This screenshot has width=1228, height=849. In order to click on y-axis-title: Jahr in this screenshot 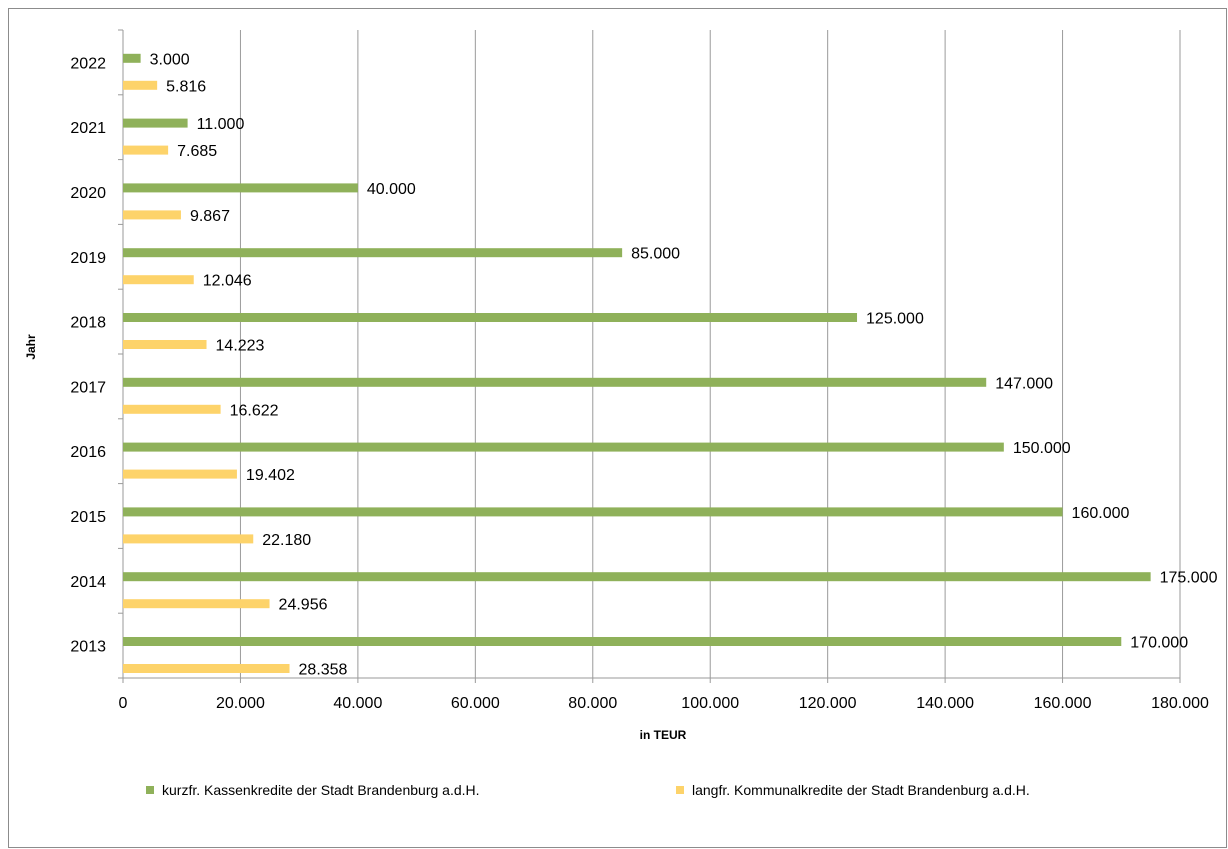, I will do `click(31, 347)`.